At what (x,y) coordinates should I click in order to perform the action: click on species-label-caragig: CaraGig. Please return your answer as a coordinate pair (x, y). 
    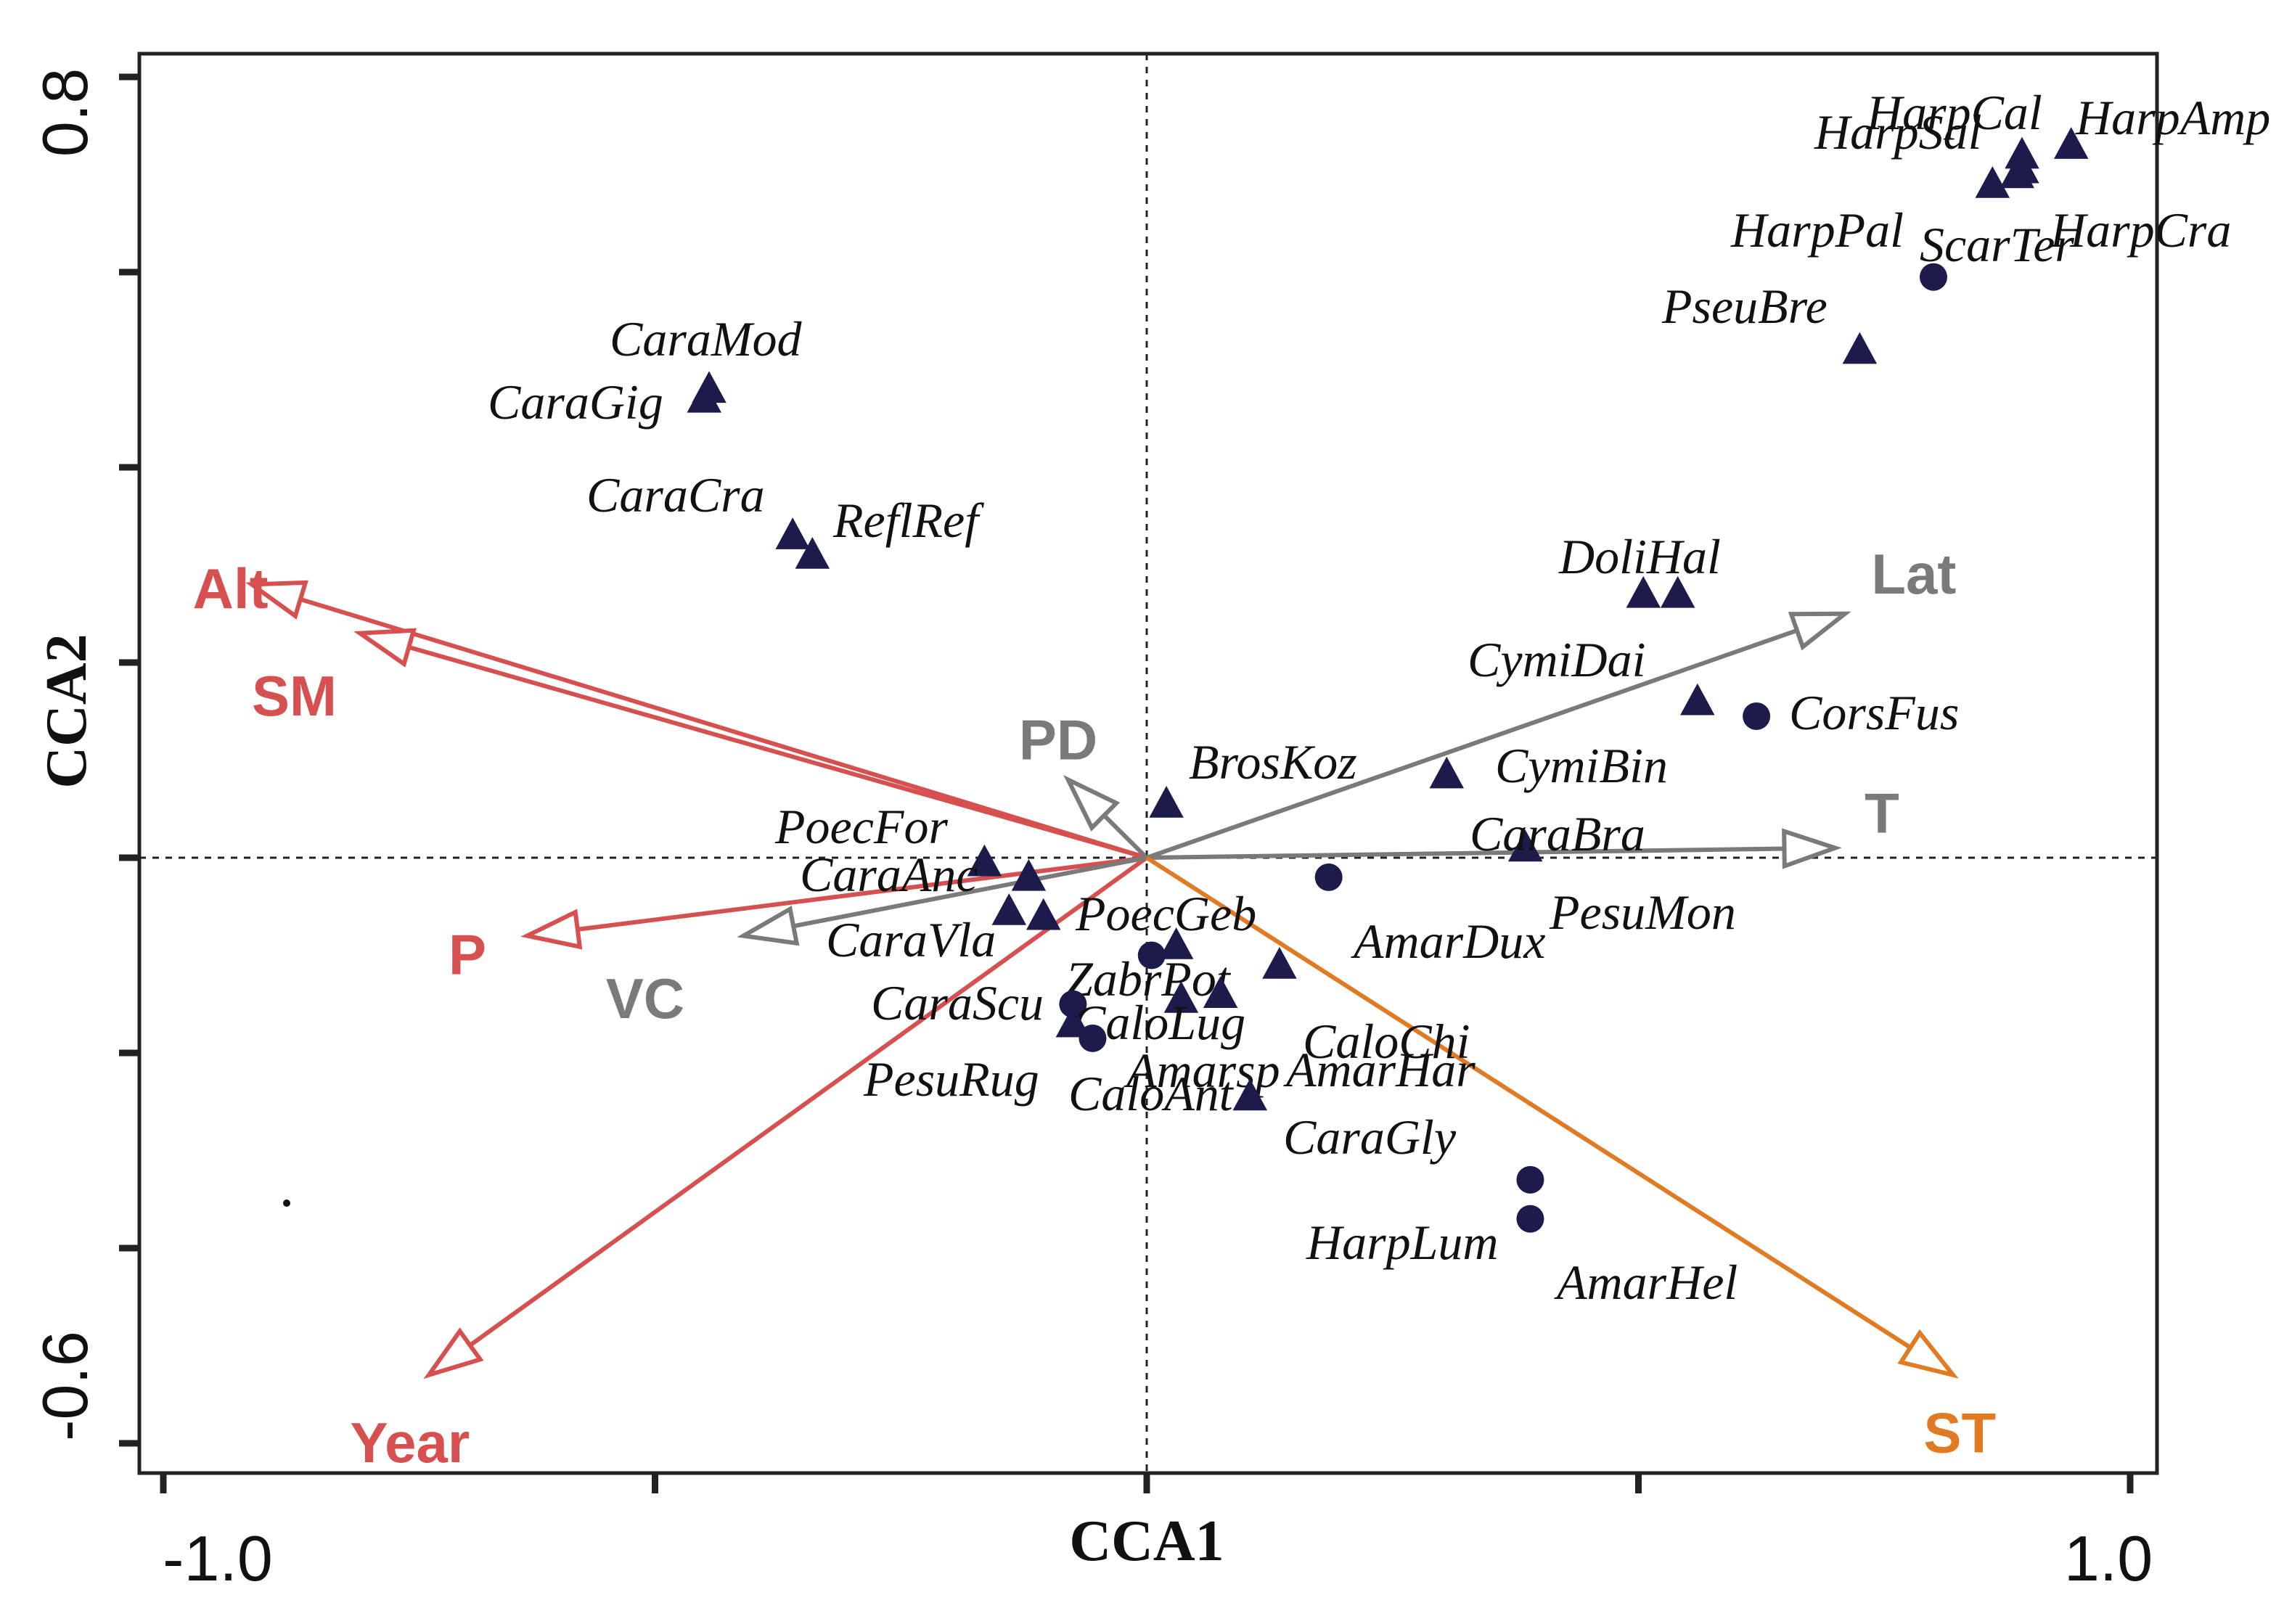
    Looking at the image, I should click on (575, 402).